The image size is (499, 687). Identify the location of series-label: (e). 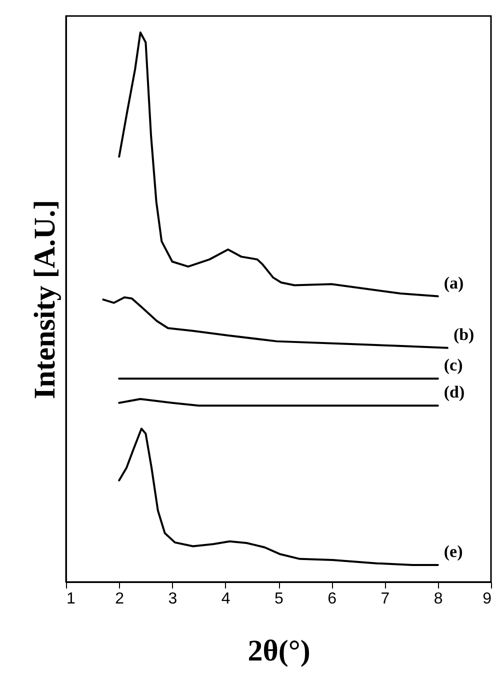
(453, 551).